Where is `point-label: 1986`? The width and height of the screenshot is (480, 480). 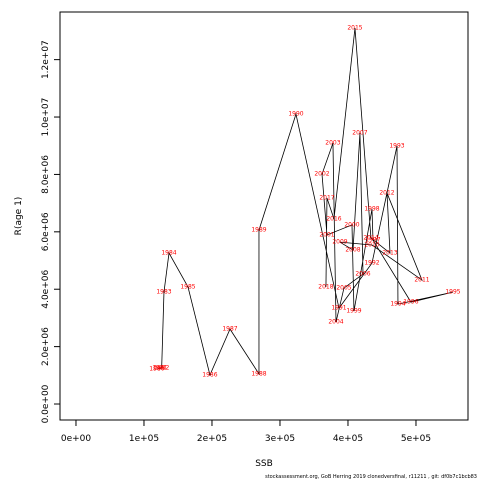
point-label: 1986 is located at coordinates (209, 375).